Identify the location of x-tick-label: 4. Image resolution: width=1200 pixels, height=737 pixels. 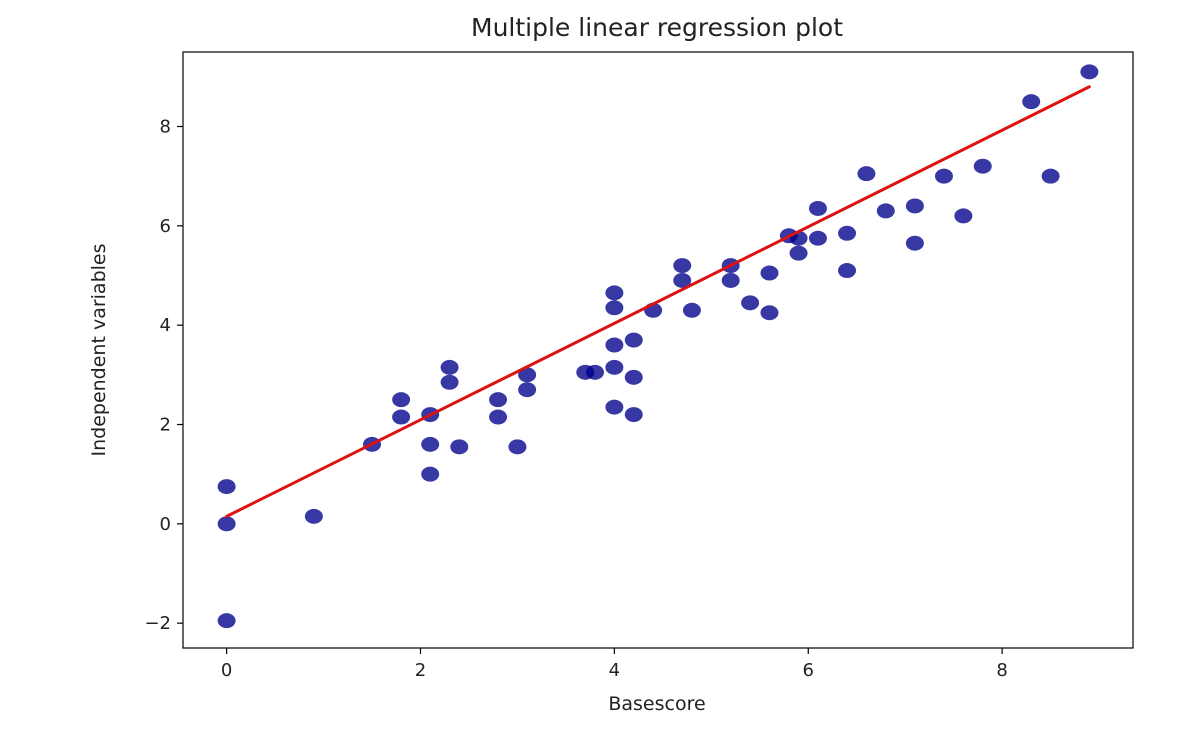
(614, 670).